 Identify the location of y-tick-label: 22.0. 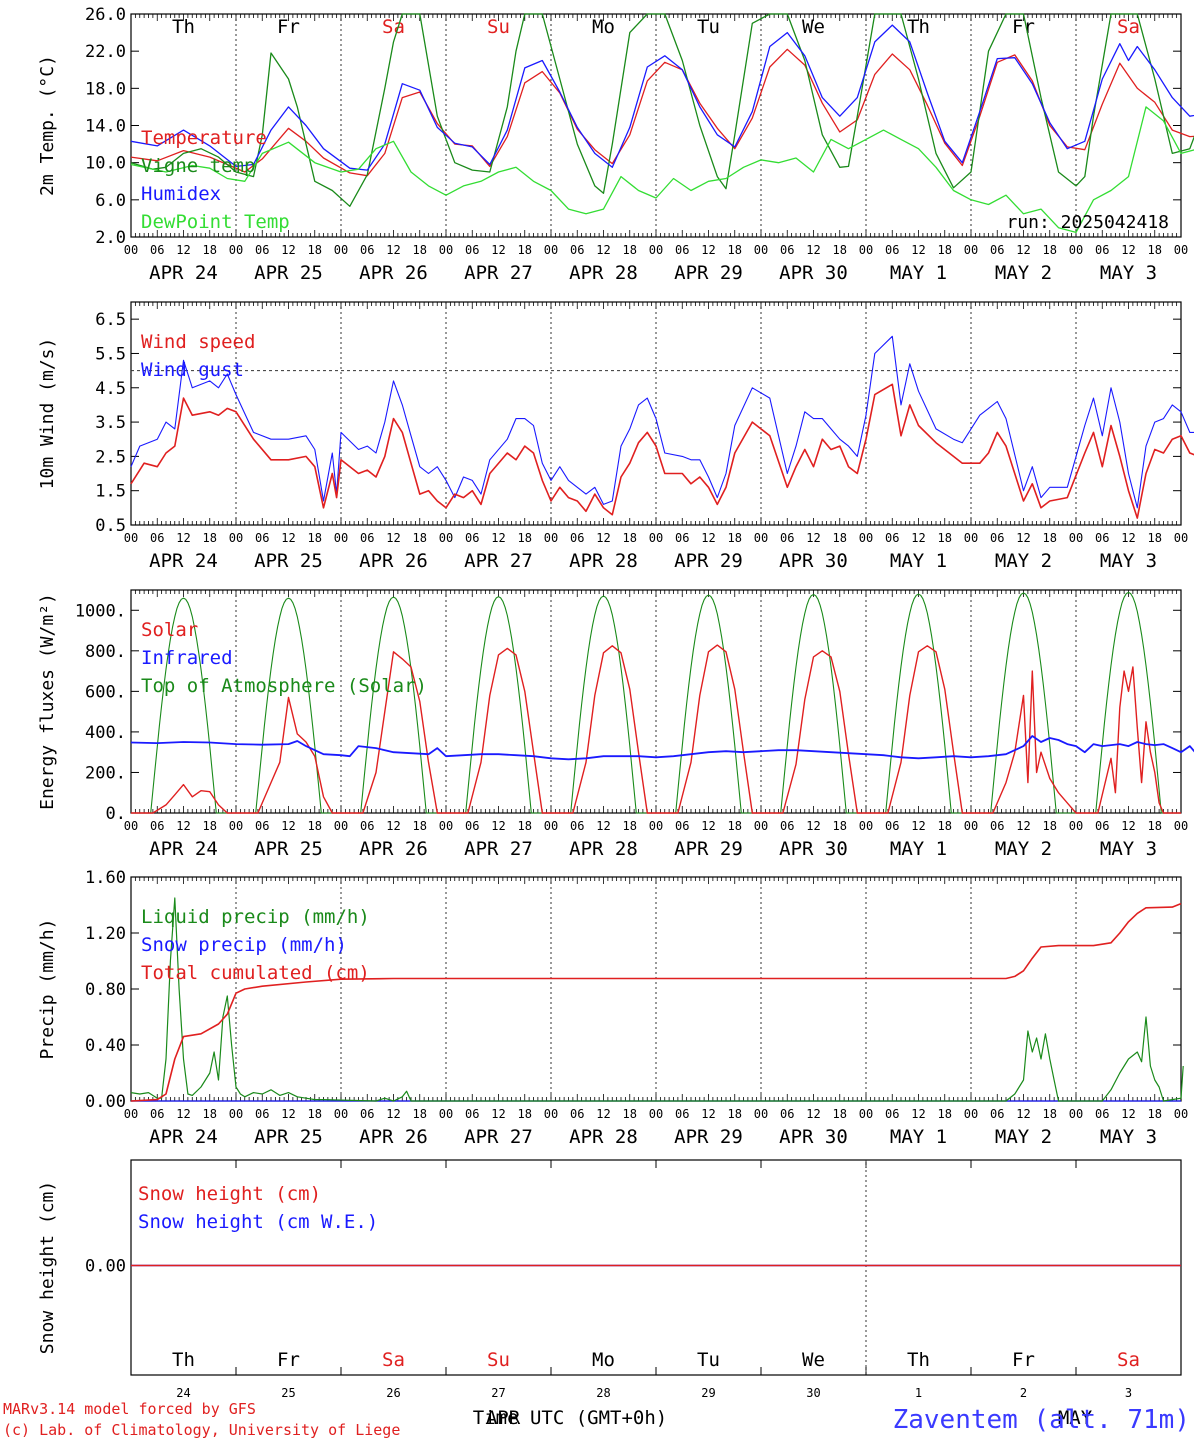
(105, 52).